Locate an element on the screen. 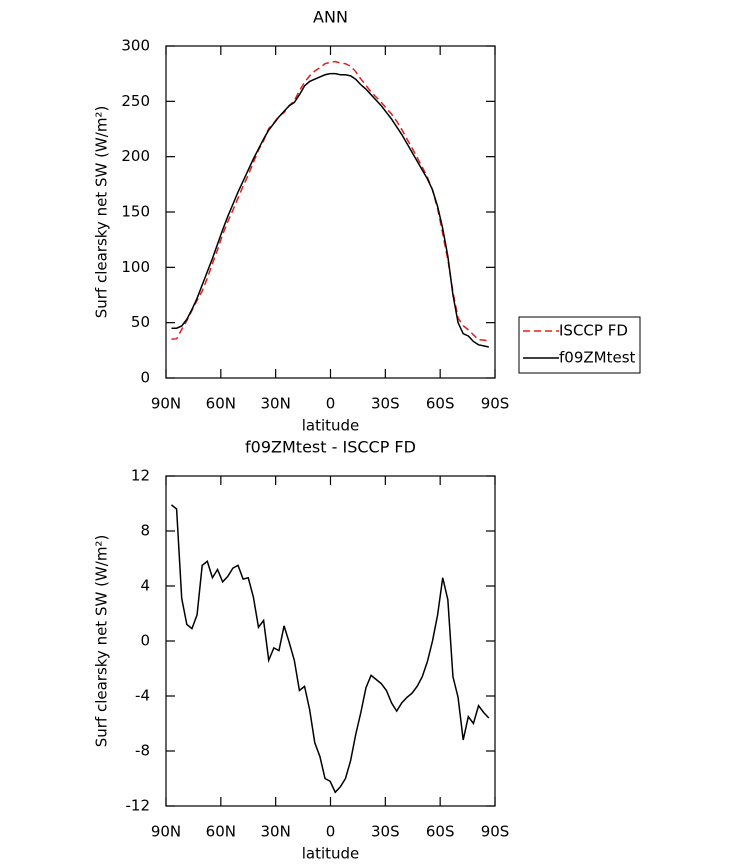 The image size is (733, 866). y-tick-label: 8 is located at coordinates (145, 531).